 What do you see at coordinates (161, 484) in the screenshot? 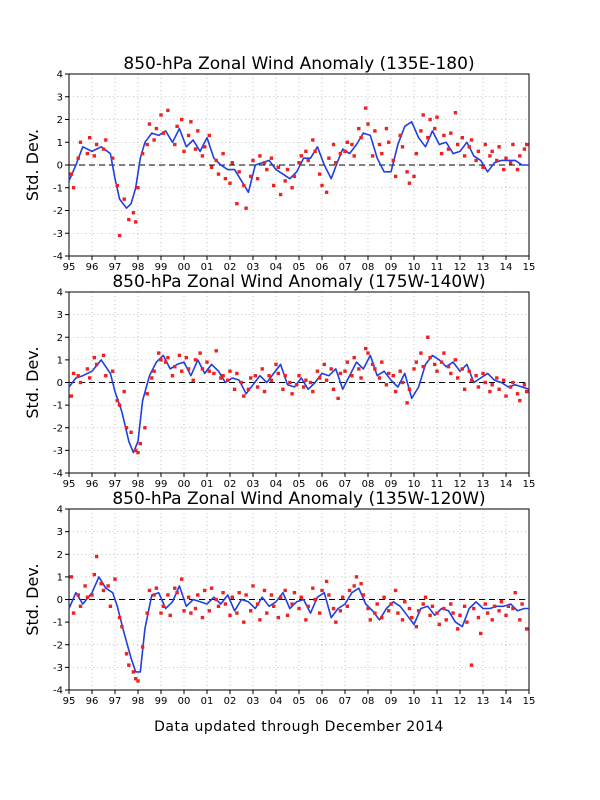
I see `x-tick-label: 99` at bounding box center [161, 484].